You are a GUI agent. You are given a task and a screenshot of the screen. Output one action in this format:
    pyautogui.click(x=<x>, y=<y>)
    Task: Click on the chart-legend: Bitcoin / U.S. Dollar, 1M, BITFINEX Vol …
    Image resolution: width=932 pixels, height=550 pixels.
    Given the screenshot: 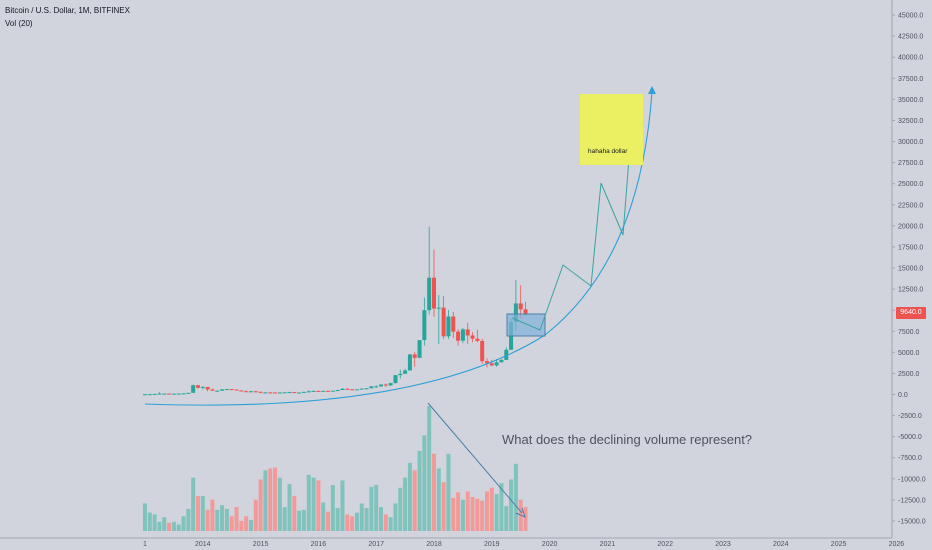 What is the action you would take?
    pyautogui.click(x=67, y=17)
    